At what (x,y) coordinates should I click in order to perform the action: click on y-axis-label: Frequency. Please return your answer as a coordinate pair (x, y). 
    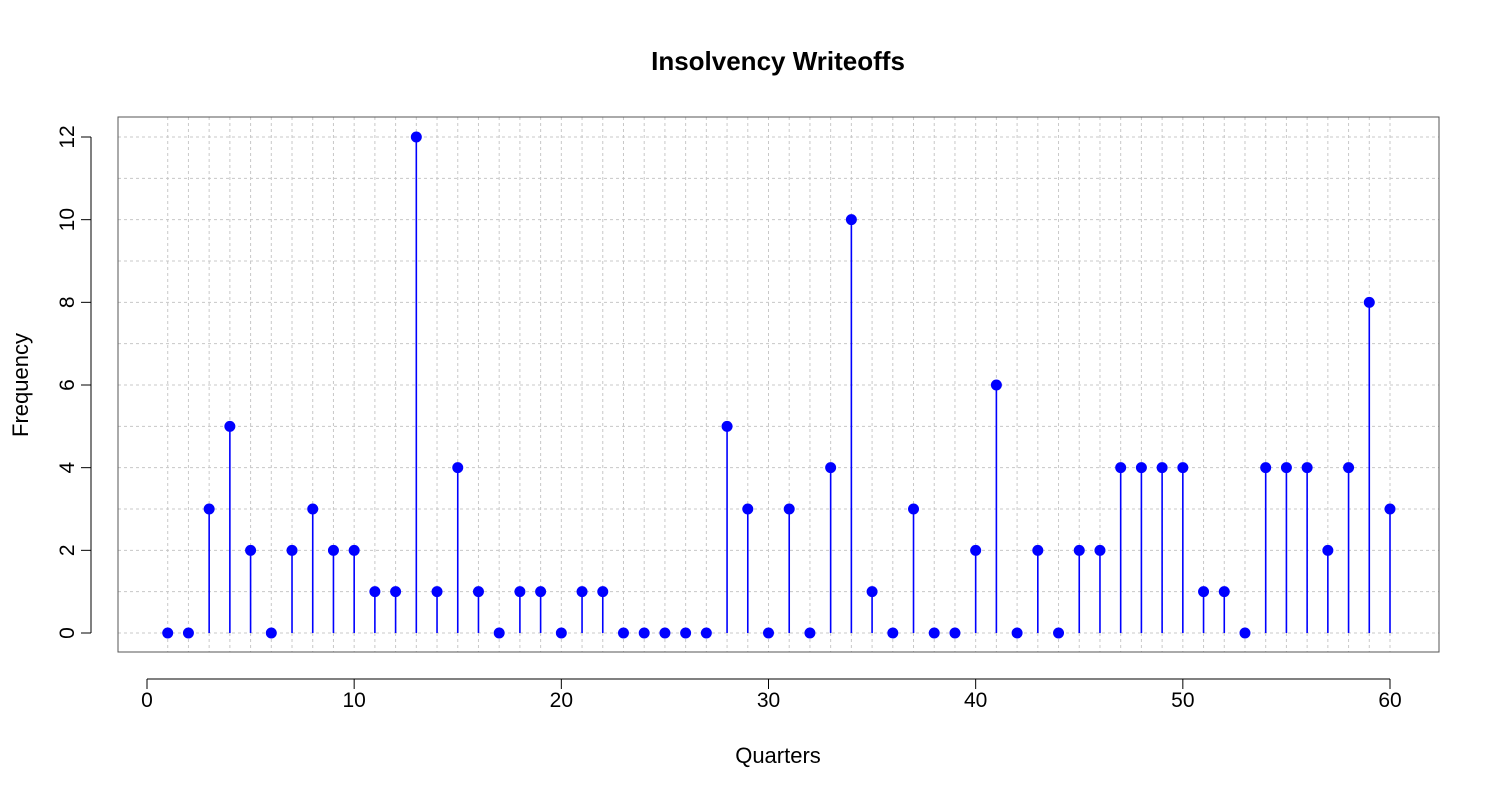
    Looking at the image, I should click on (20, 385).